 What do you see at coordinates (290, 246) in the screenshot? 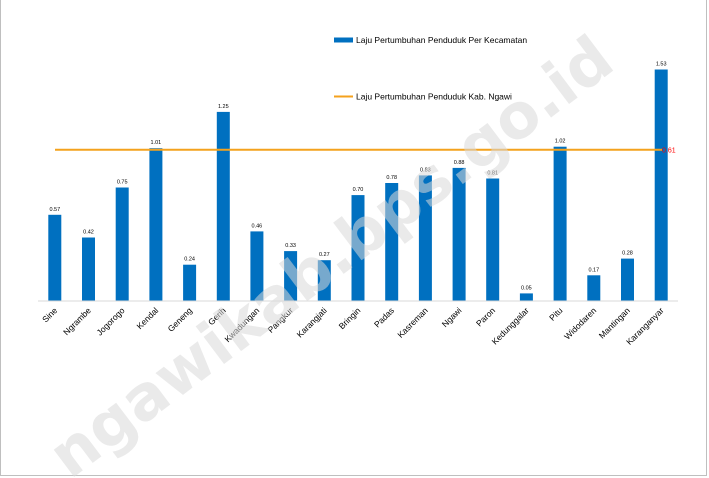
I see `data-label: 0.33` at bounding box center [290, 246].